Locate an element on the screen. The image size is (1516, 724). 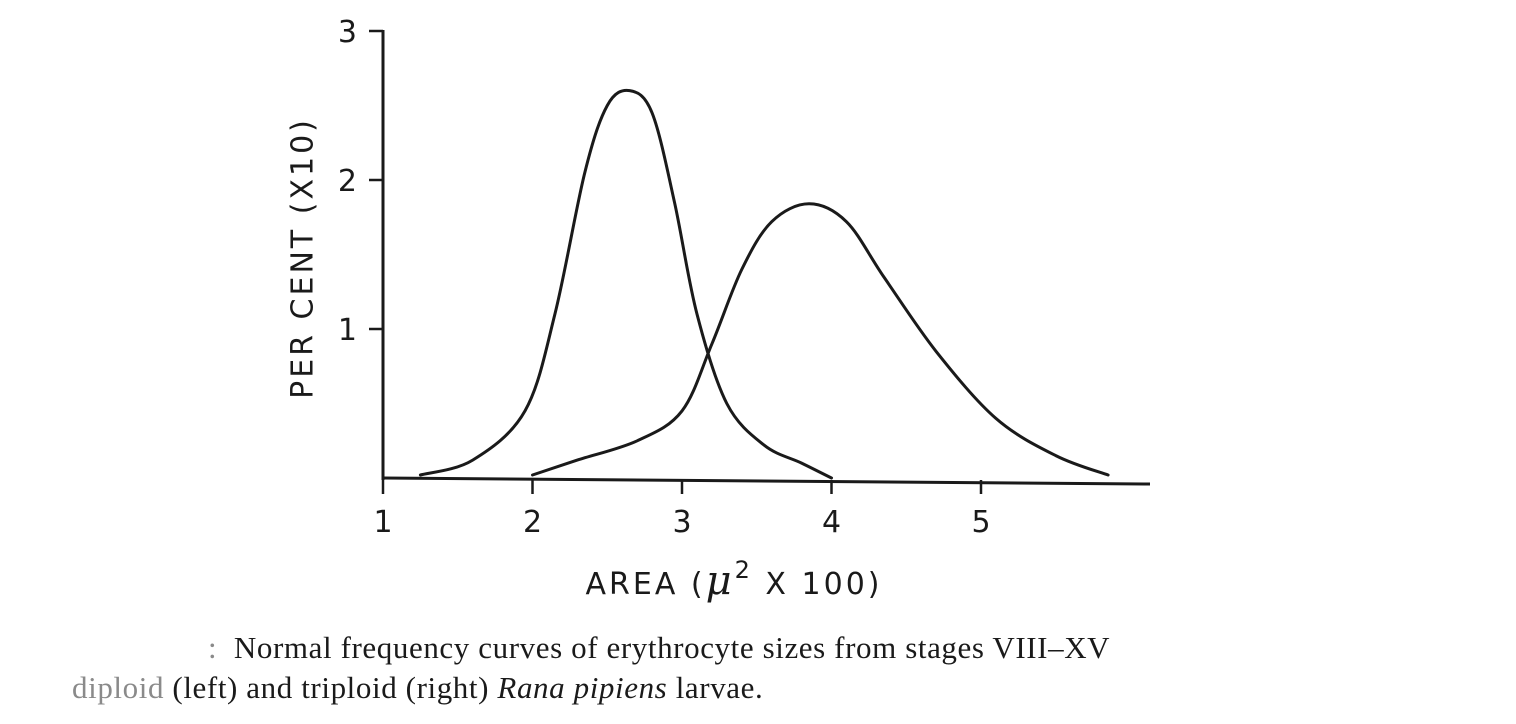
x-axis-label: AREA (μ2 X 100) is located at coordinates (734, 580).